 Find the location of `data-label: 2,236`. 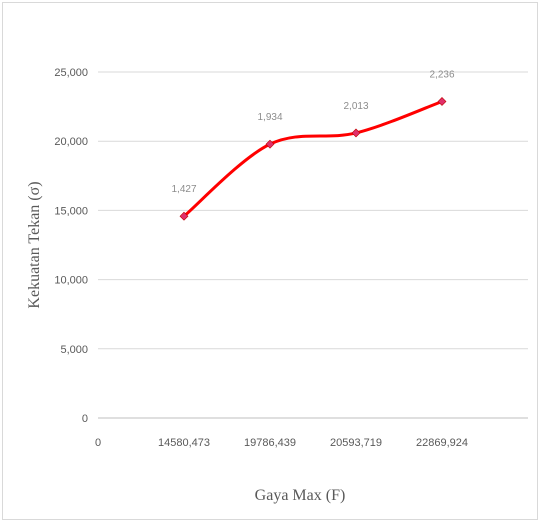

data-label: 2,236 is located at coordinates (441, 74).